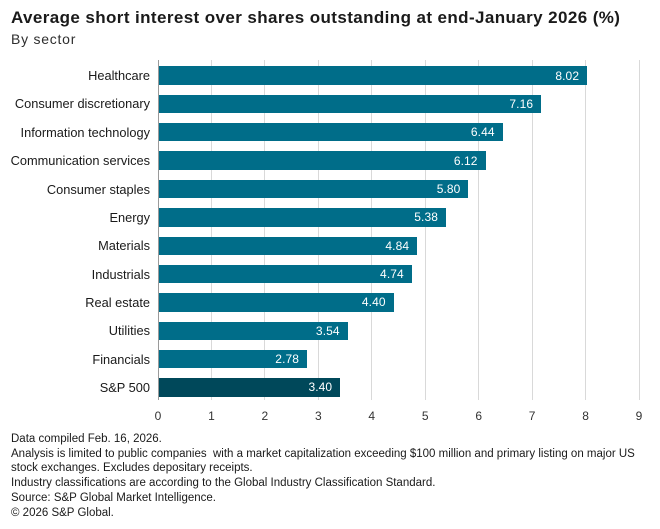 This screenshot has height=529, width=660. I want to click on bar-row: 8.02, so click(398, 75).